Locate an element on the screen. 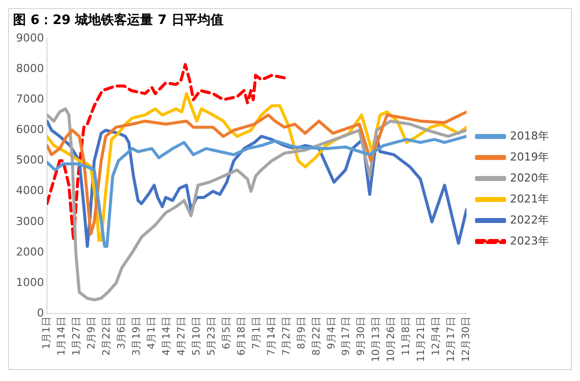 This screenshot has width=580, height=381. y-tick-label: 5000 is located at coordinates (30, 160).